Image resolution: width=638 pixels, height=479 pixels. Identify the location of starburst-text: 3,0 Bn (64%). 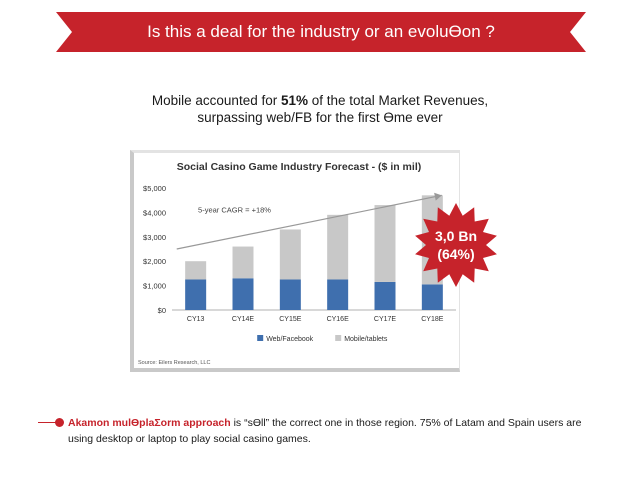
(456, 245).